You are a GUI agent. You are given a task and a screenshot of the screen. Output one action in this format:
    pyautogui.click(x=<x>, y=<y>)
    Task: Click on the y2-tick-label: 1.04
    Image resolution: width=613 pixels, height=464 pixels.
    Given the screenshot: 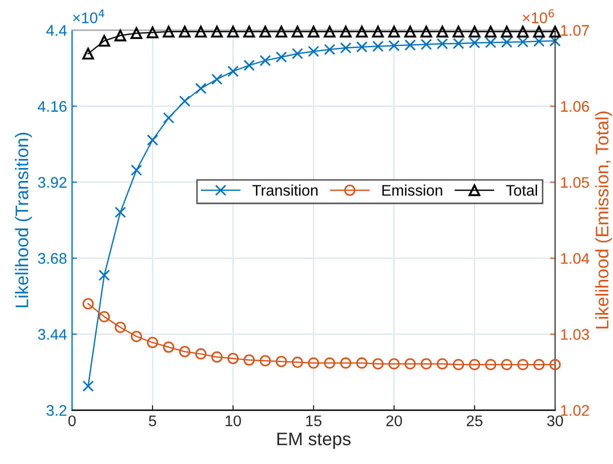 What is the action you would take?
    pyautogui.click(x=575, y=258)
    